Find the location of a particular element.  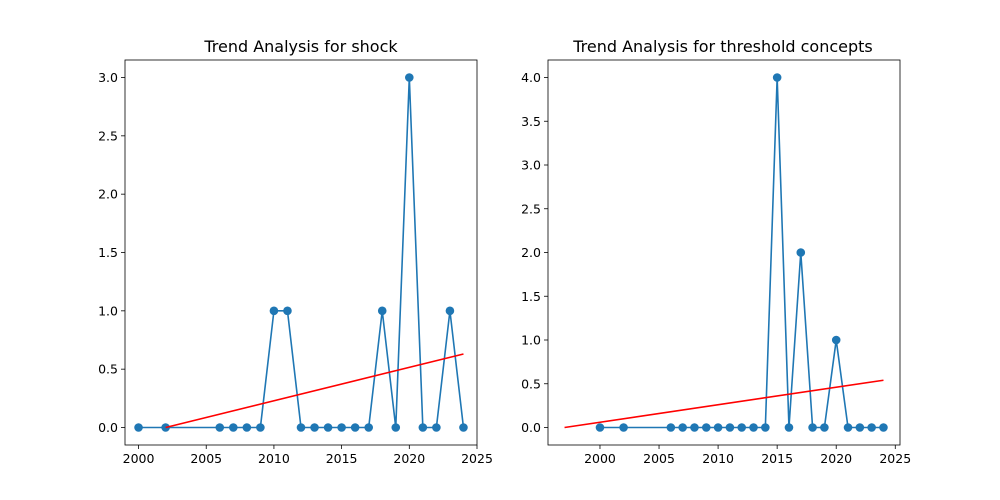

chart-title: Trend Analysis for shock is located at coordinates (300, 46).